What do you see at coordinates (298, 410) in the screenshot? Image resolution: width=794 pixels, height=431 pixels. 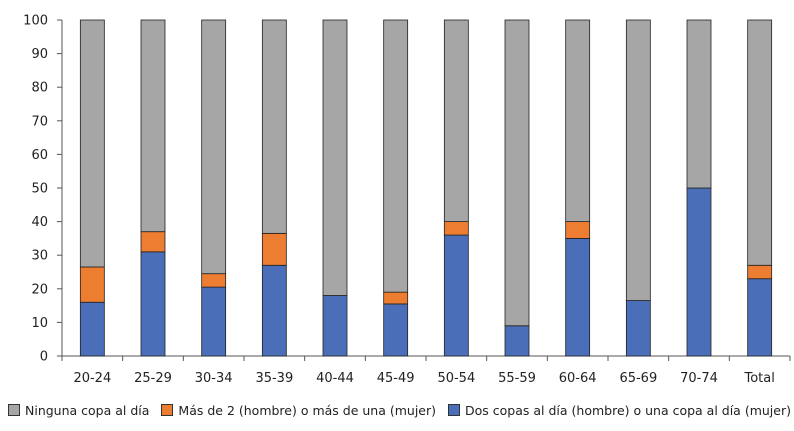 I see `legend-item-mas-de-2: Más de 2 (hombre) o más de una (mujer)` at bounding box center [298, 410].